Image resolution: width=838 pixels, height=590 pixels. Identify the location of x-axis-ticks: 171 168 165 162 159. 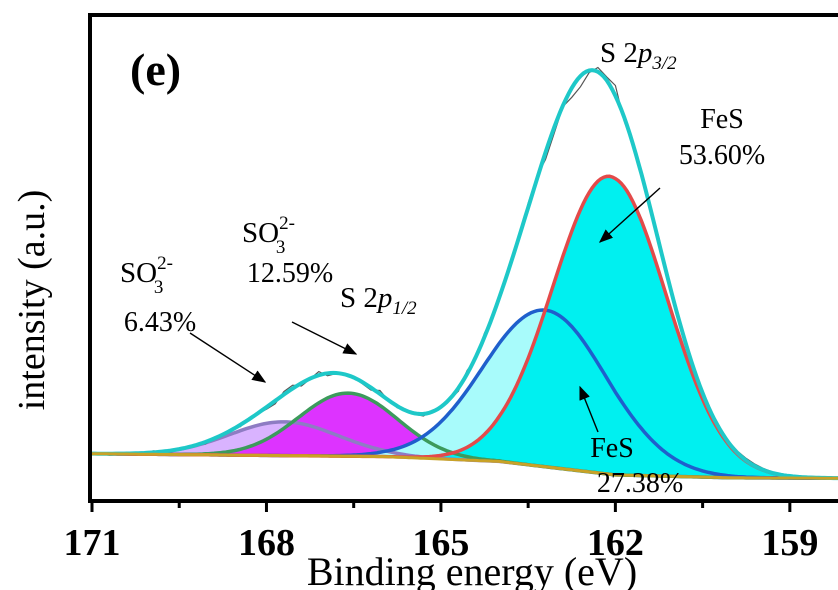
(441, 532).